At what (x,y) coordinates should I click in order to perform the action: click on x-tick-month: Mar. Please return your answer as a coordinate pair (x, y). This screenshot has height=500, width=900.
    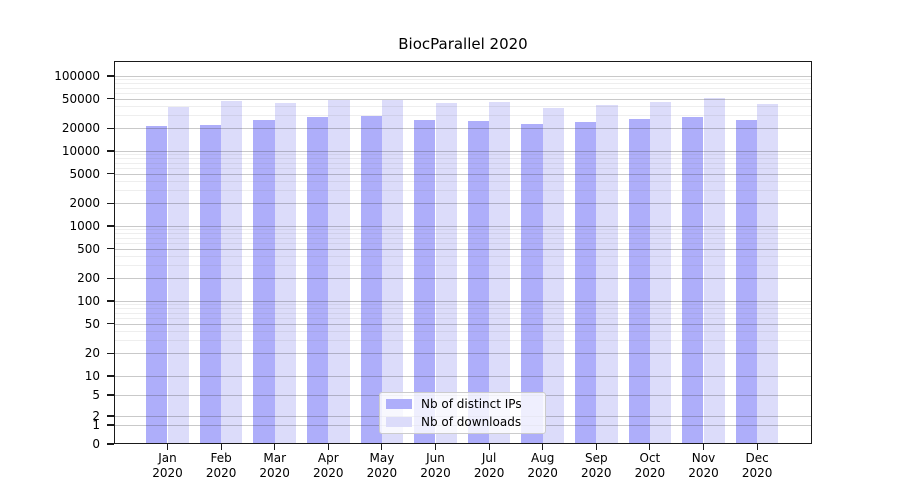
    Looking at the image, I should click on (274, 458).